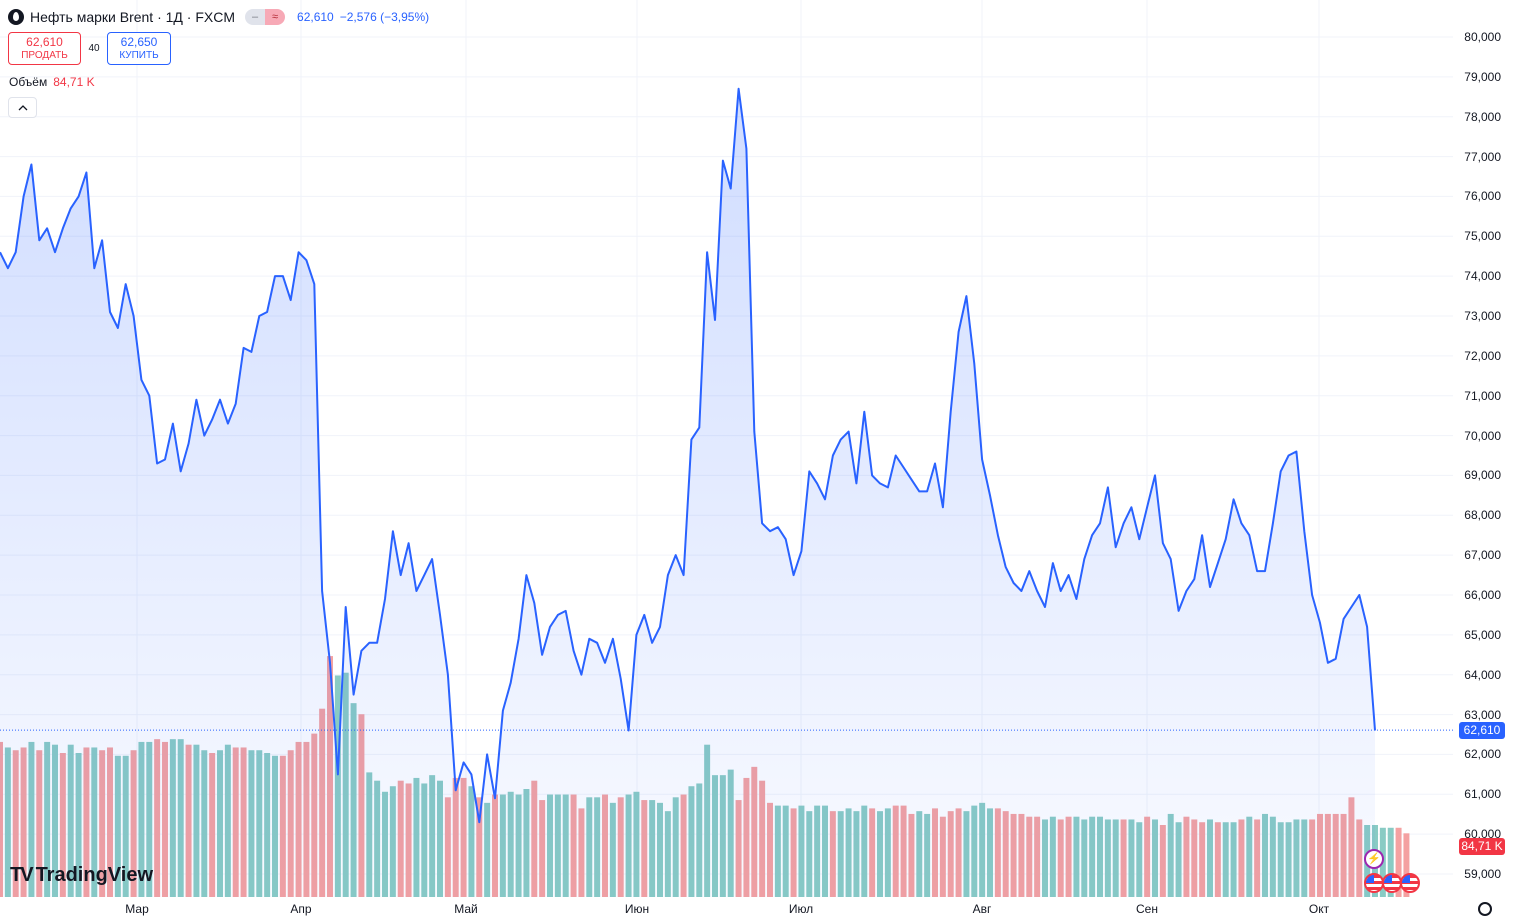 The height and width of the screenshot is (922, 1515). Describe the element at coordinates (16, 17) in the screenshot. I see `oil-drop-icon` at that location.